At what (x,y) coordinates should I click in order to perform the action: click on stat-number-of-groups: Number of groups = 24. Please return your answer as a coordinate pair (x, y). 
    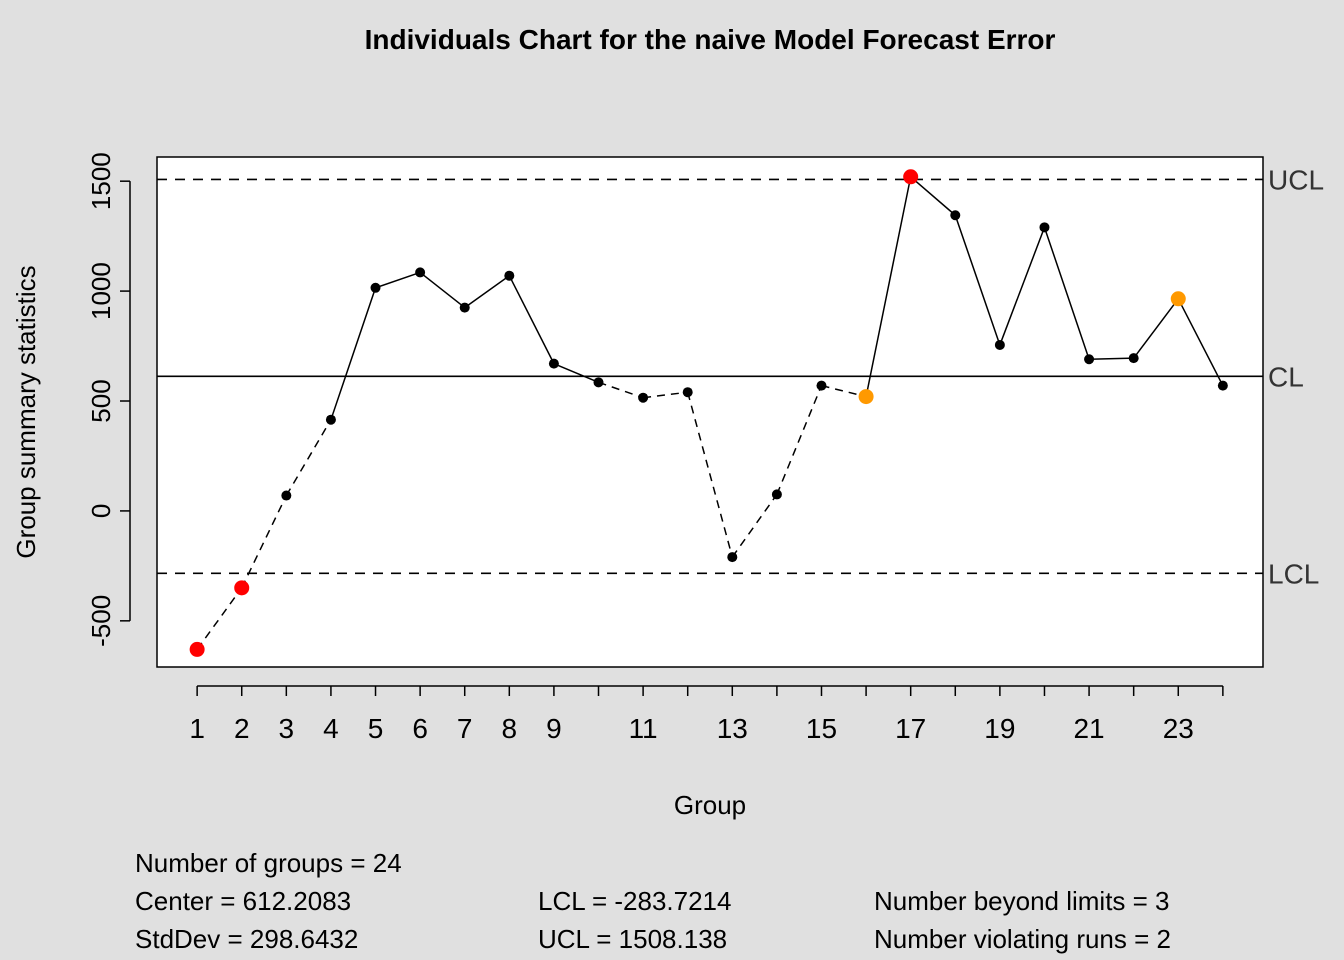
    Looking at the image, I should click on (268, 863).